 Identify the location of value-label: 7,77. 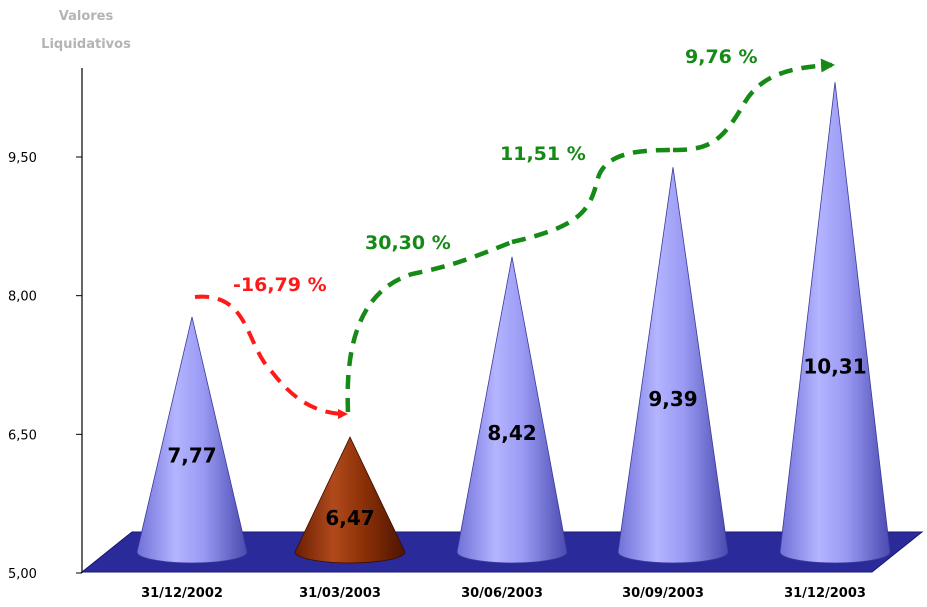
(191, 456).